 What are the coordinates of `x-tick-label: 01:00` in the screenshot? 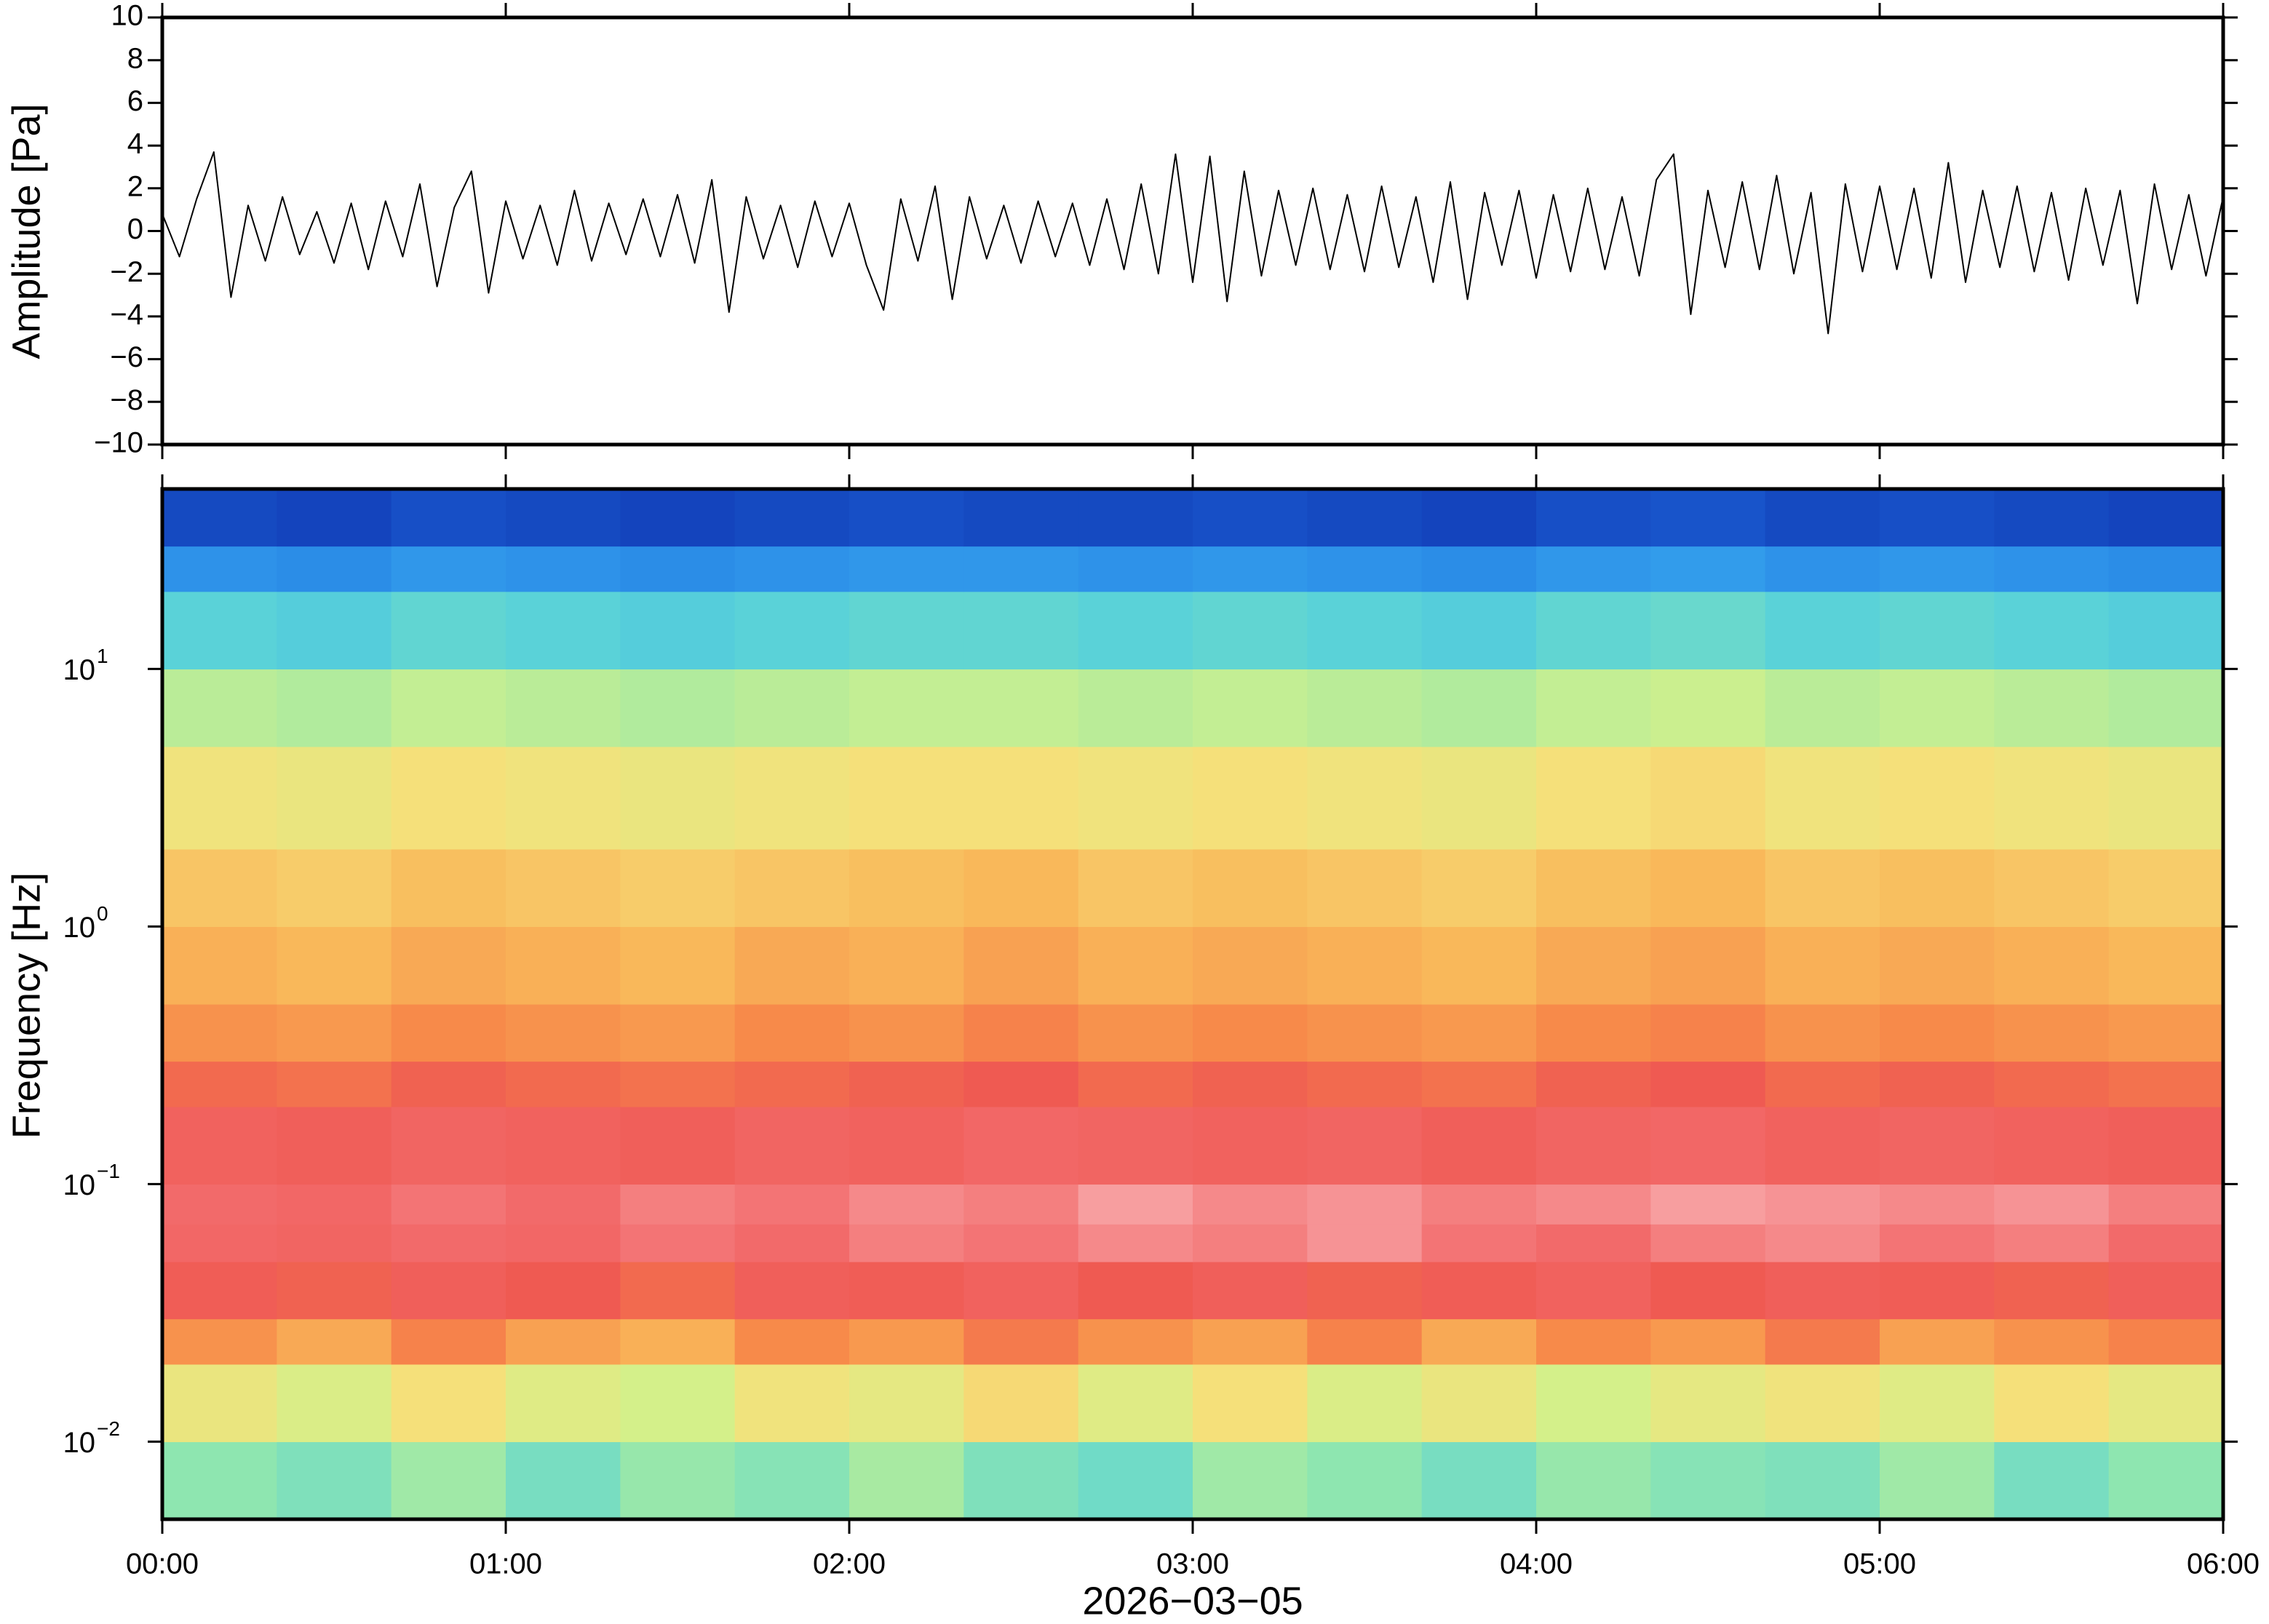 It's located at (506, 1564).